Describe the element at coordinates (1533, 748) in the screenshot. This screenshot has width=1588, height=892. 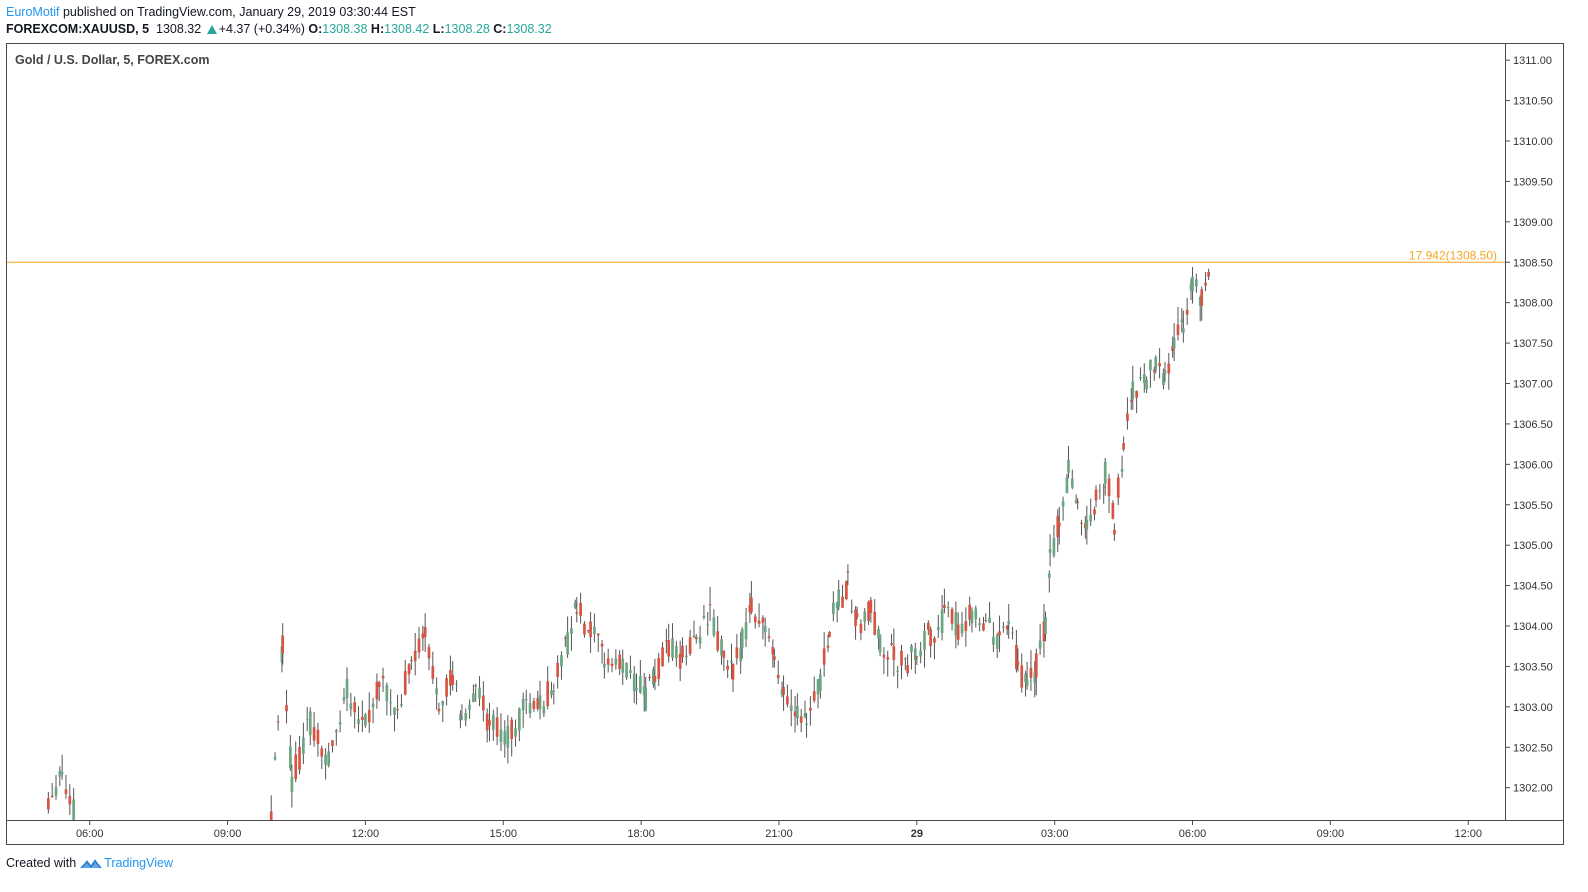
I see `y-tick-label: 1302.50` at that location.